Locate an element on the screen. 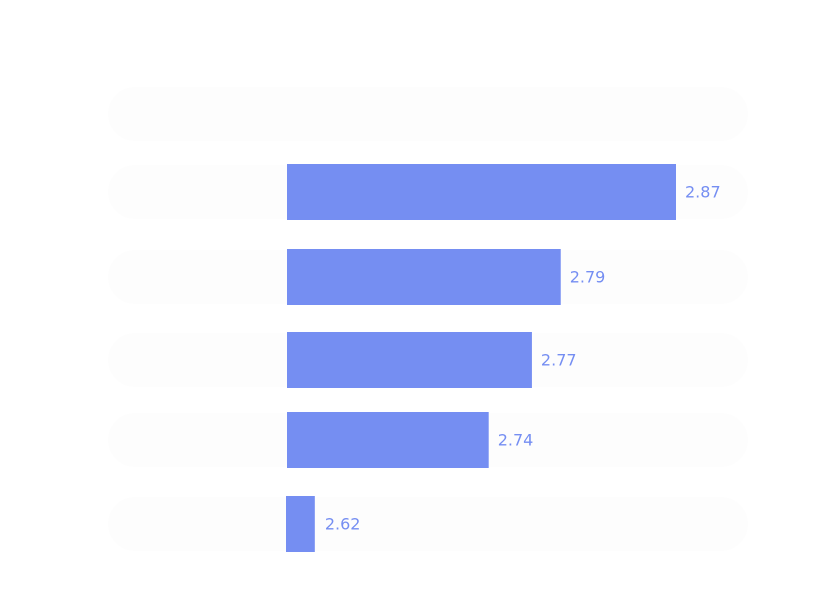 The image size is (829, 614). value-label: 2.79 is located at coordinates (588, 277).